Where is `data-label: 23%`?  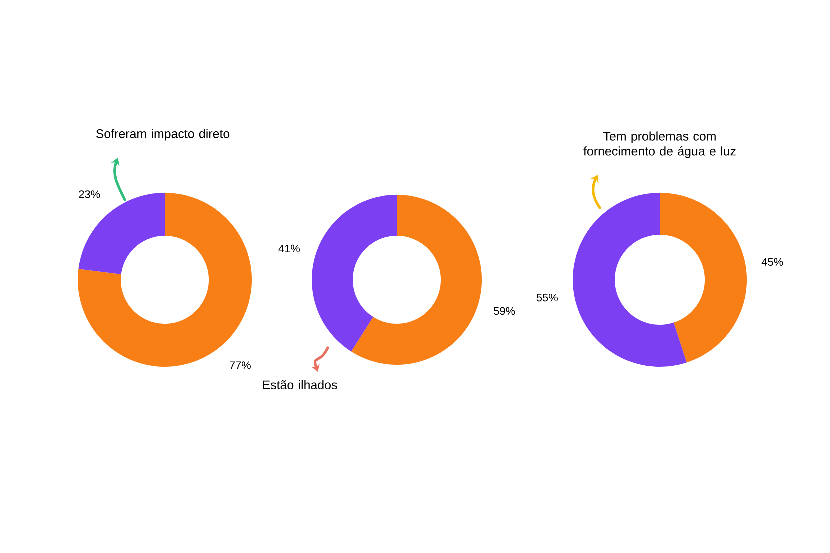 data-label: 23% is located at coordinates (89, 194).